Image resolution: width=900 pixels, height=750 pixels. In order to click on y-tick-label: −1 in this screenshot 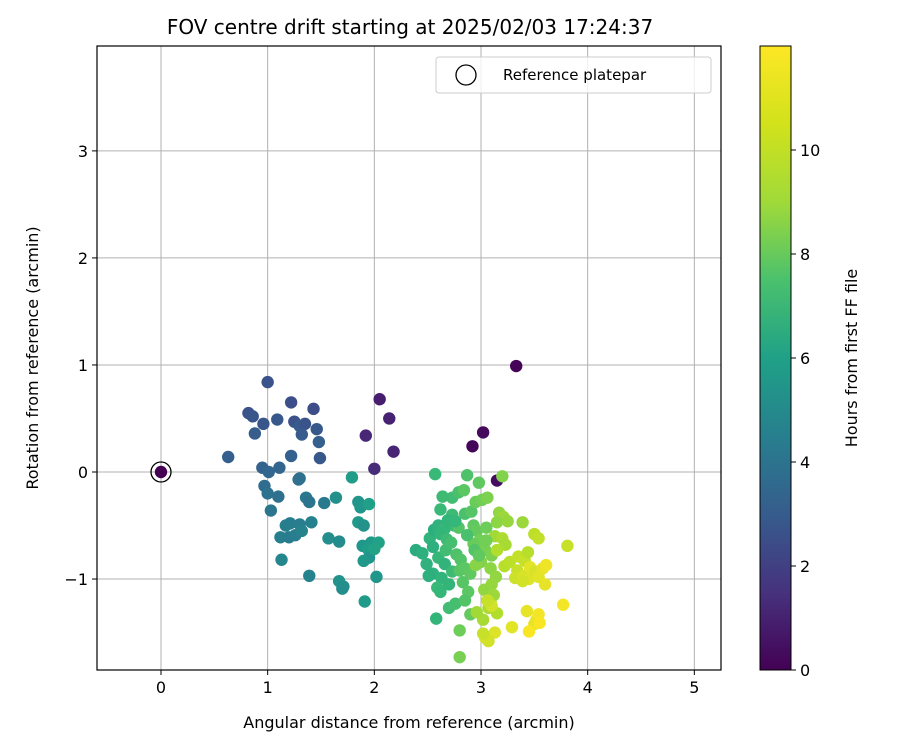, I will do `click(76, 579)`.